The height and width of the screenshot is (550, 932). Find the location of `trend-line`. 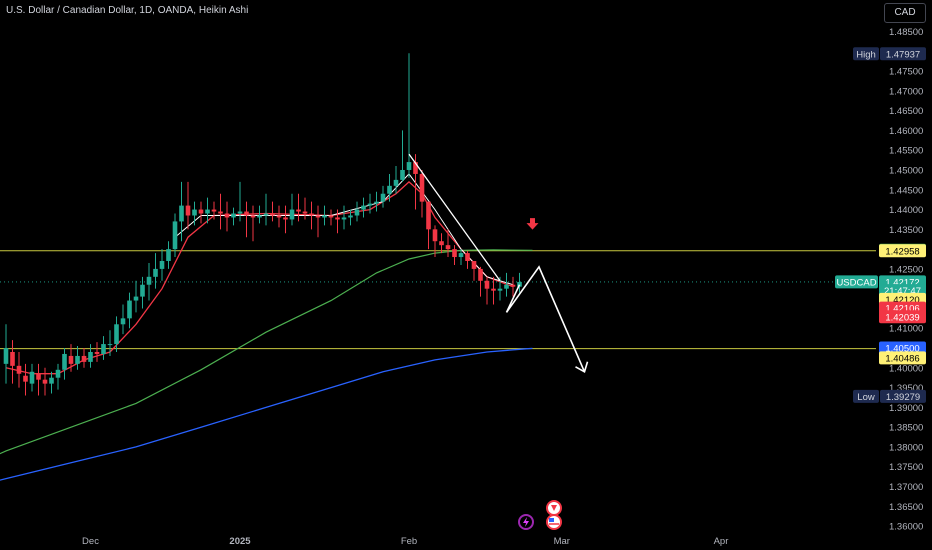

trend-line is located at coordinates (454, 217).